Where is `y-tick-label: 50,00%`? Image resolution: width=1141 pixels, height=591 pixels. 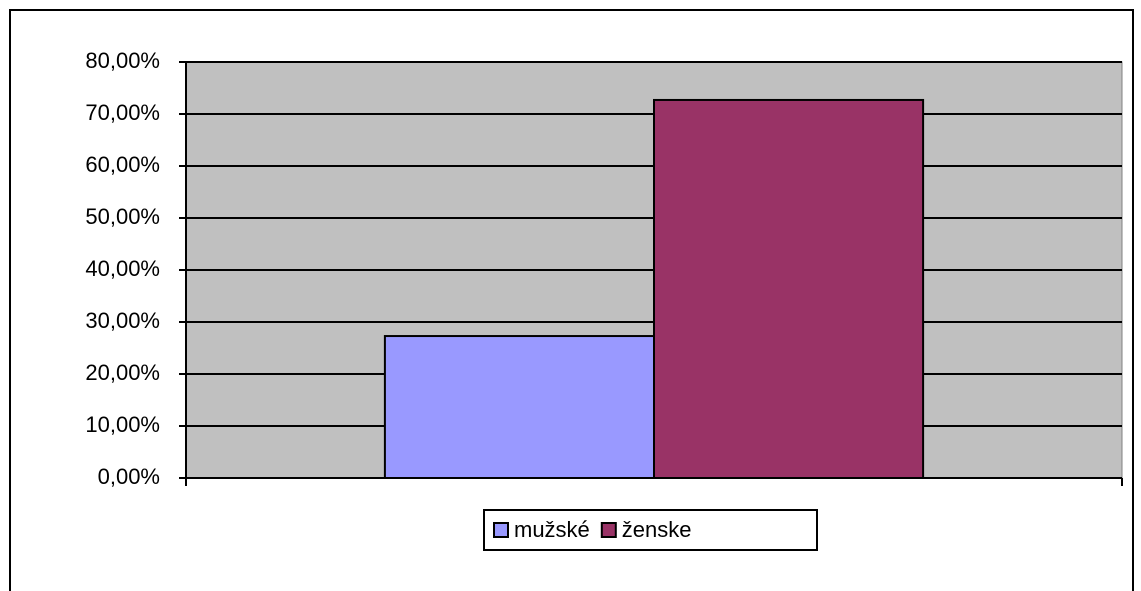
y-tick-label: 50,00% is located at coordinates (122, 216).